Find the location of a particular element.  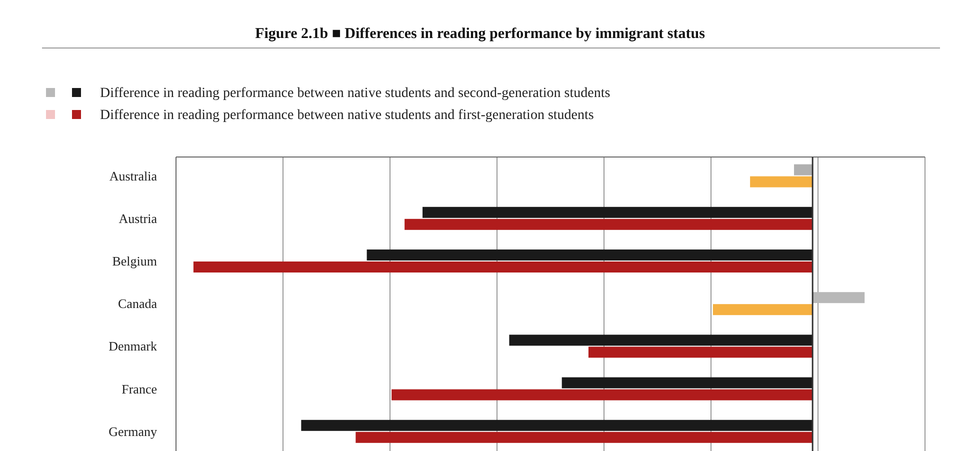

legend-label: Difference in reading performance between native students and first-generation students is located at coordinates (347, 115).